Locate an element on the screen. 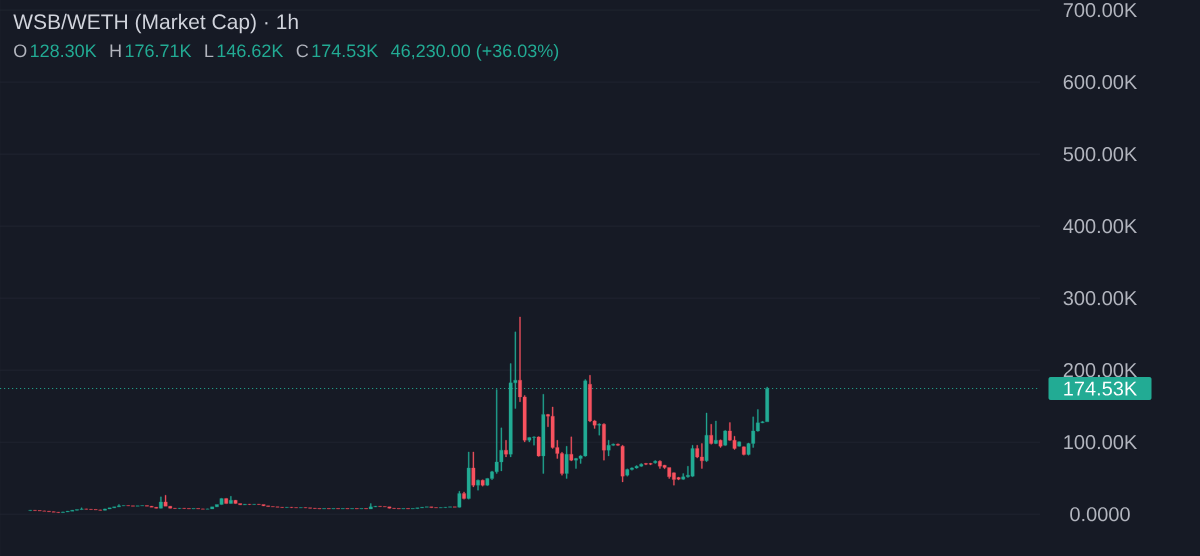 The height and width of the screenshot is (556, 1200). y-tick-label: 600.00K is located at coordinates (1100, 82).